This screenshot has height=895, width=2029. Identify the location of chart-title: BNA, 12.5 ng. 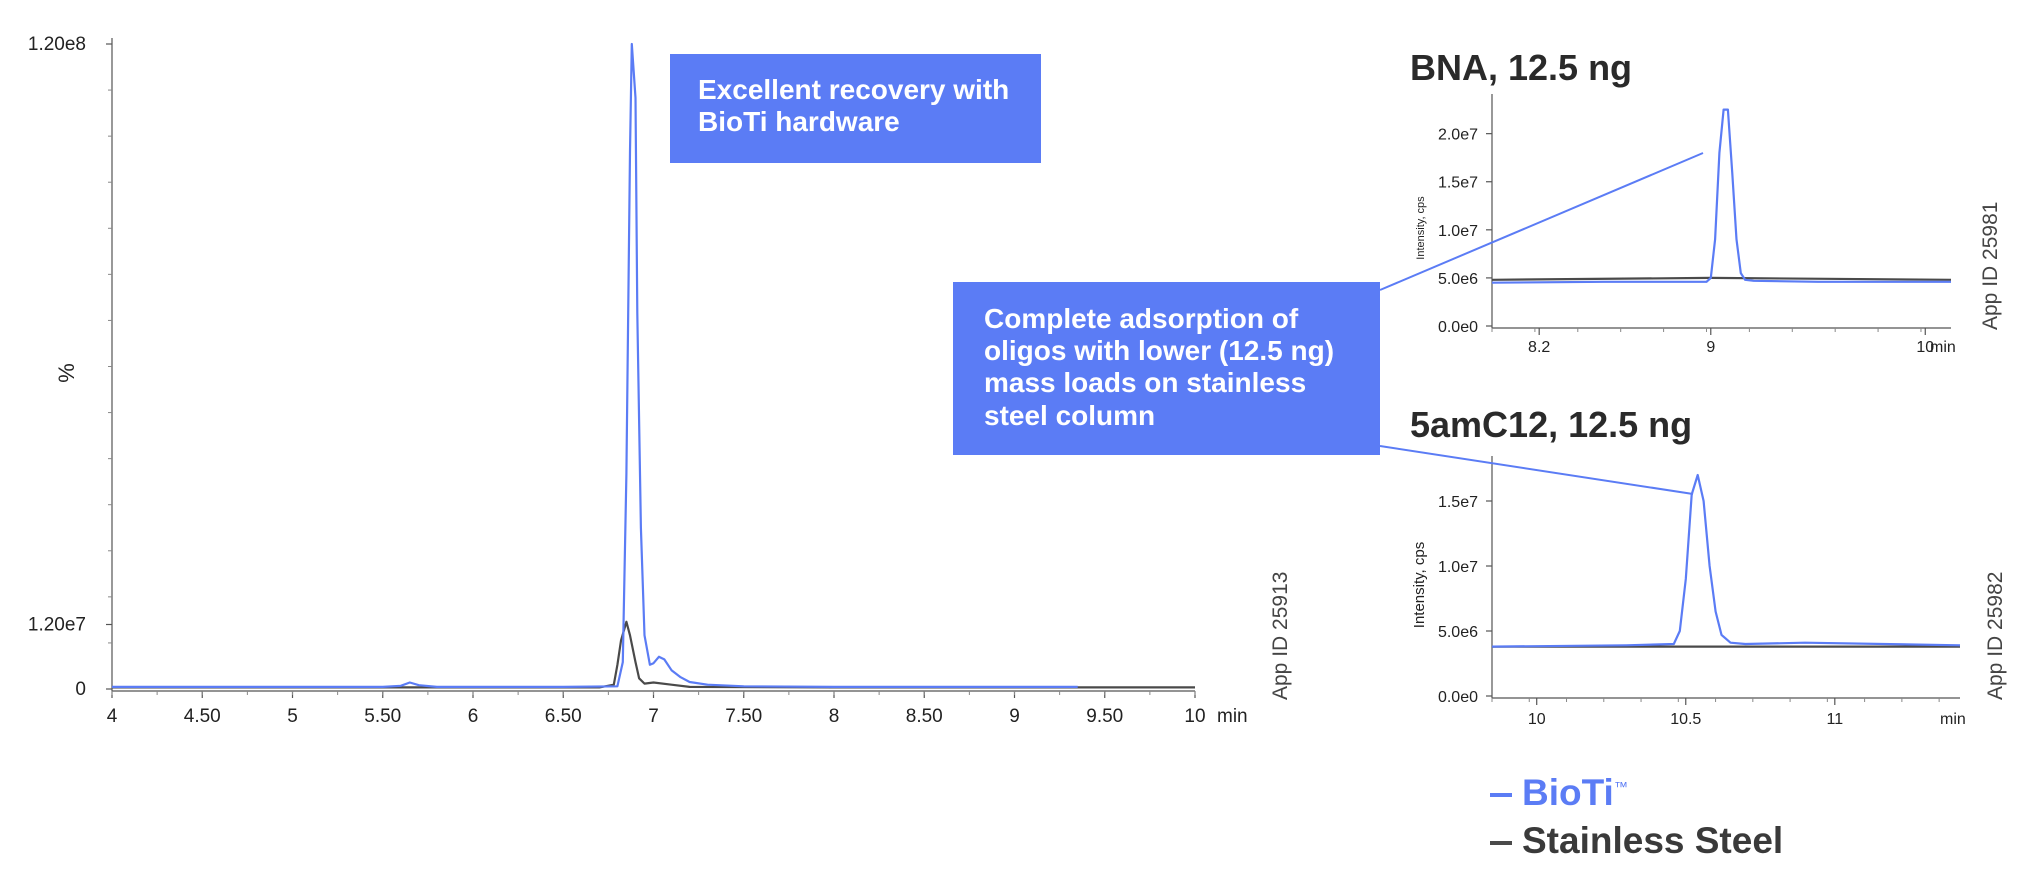
(1521, 67).